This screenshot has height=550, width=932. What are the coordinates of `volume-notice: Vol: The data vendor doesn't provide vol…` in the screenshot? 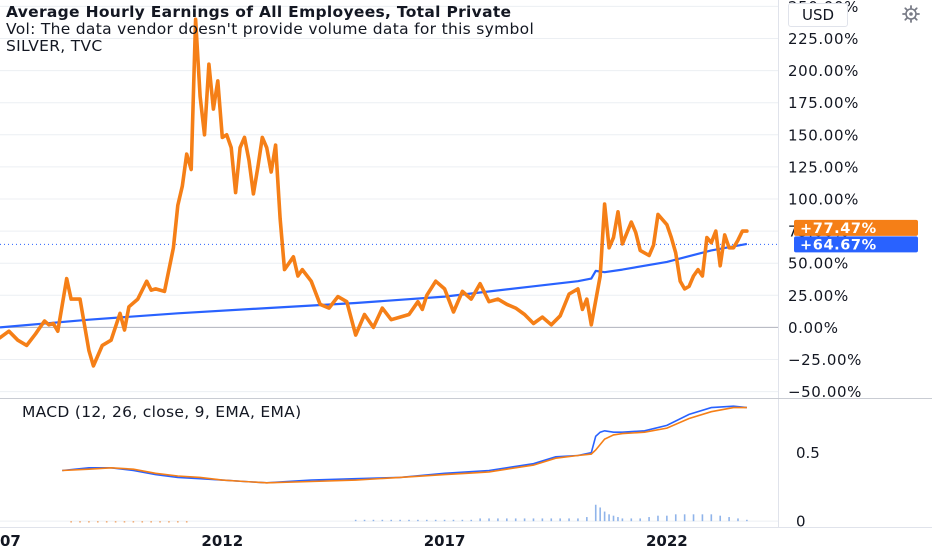 It's located at (270, 29).